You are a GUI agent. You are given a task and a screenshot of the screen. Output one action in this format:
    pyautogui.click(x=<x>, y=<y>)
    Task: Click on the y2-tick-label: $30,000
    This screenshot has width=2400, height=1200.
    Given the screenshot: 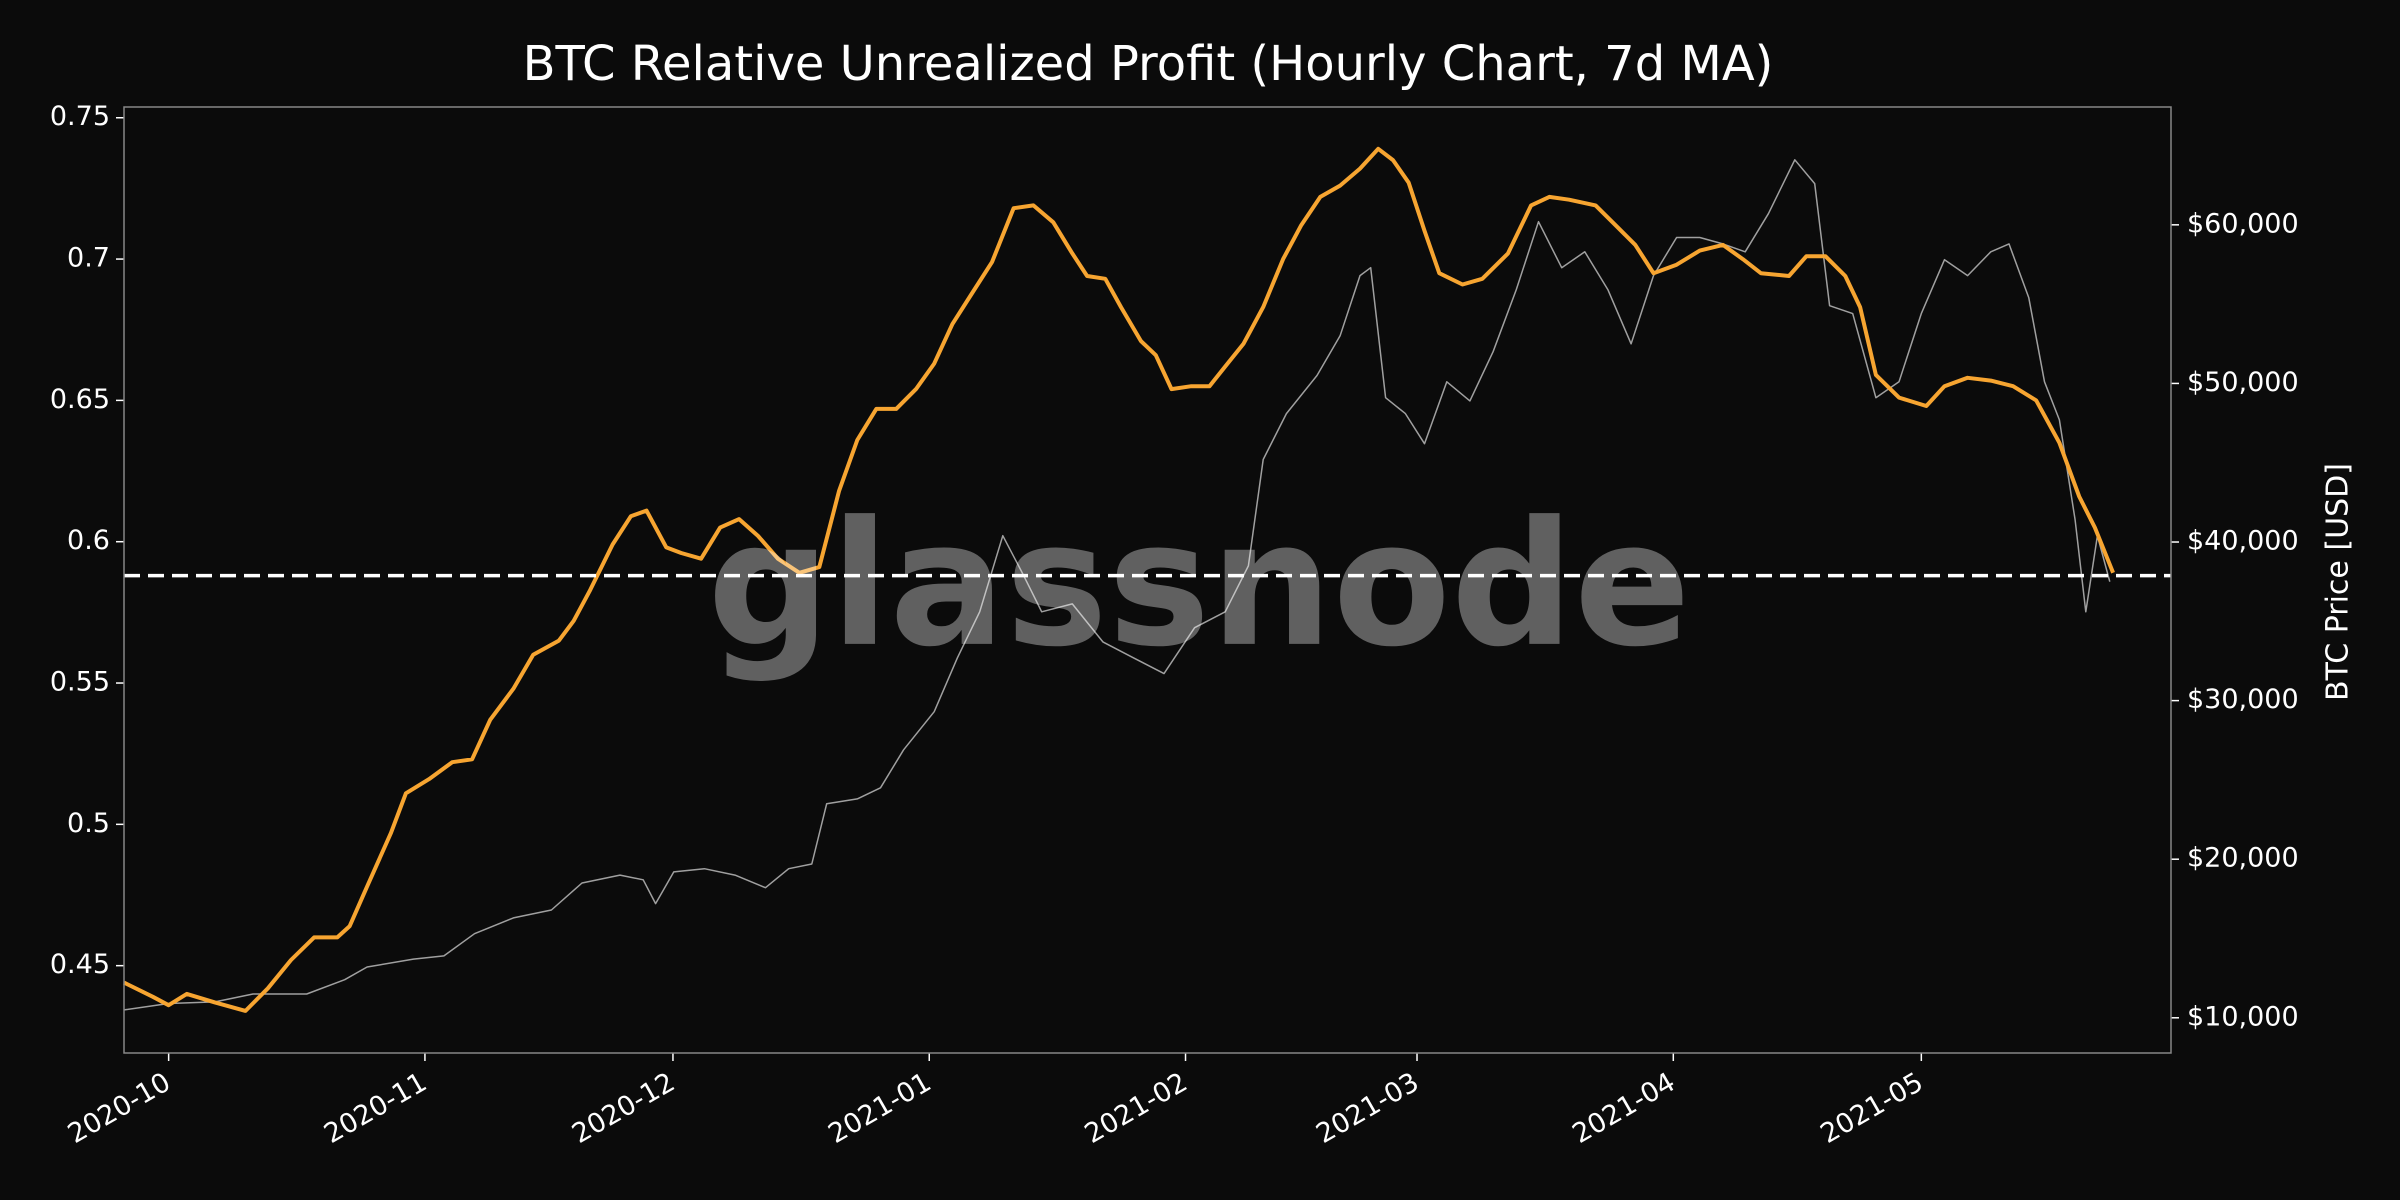 What is the action you would take?
    pyautogui.click(x=2243, y=699)
    